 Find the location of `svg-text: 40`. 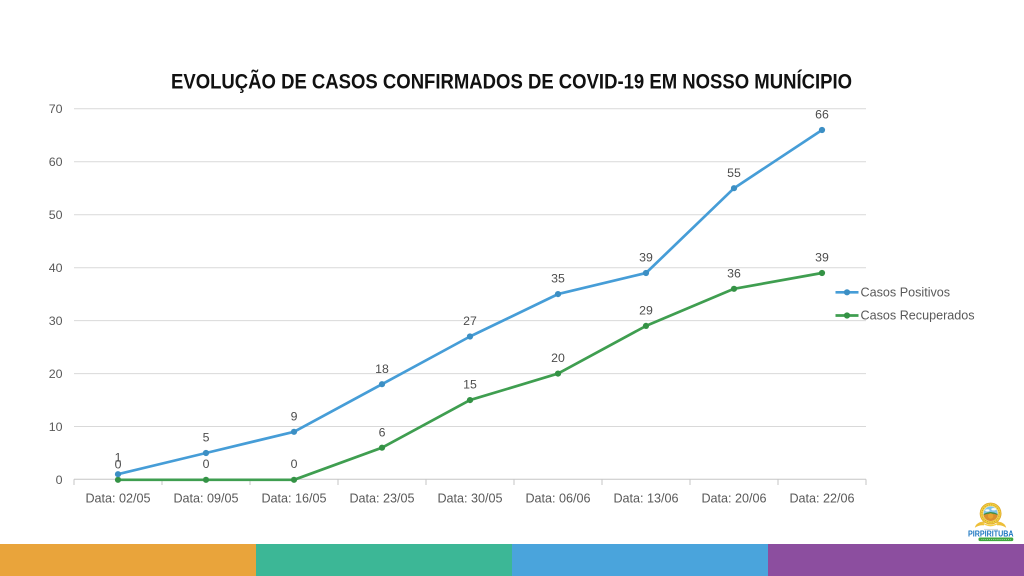

svg-text: 40 is located at coordinates (56, 268).